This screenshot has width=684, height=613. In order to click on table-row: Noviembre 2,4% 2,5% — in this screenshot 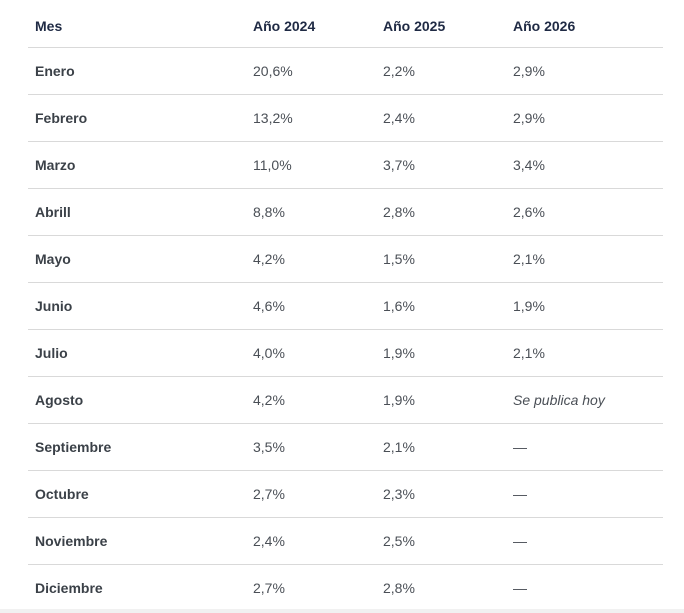, I will do `click(345, 541)`.